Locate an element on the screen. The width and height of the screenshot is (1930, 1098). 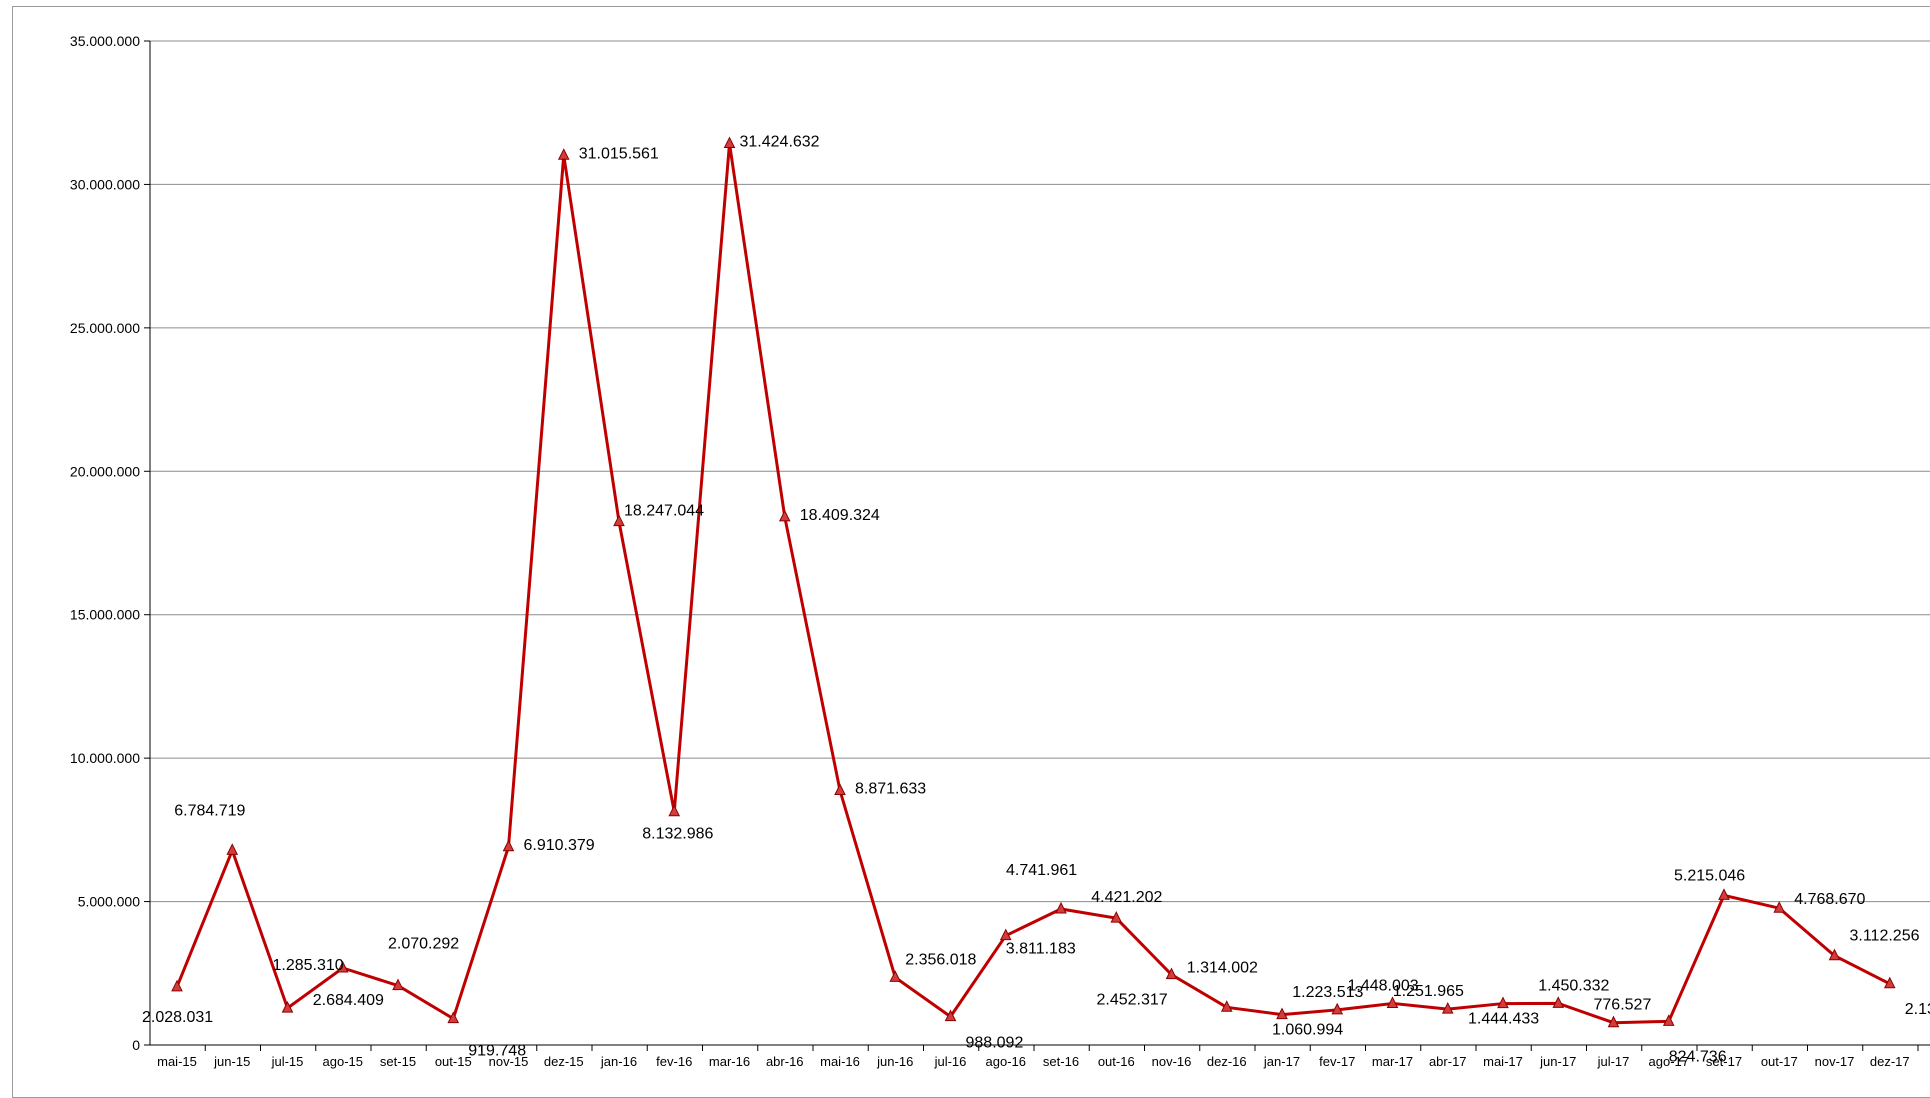
data-label: 31.015.561 is located at coordinates (619, 153).